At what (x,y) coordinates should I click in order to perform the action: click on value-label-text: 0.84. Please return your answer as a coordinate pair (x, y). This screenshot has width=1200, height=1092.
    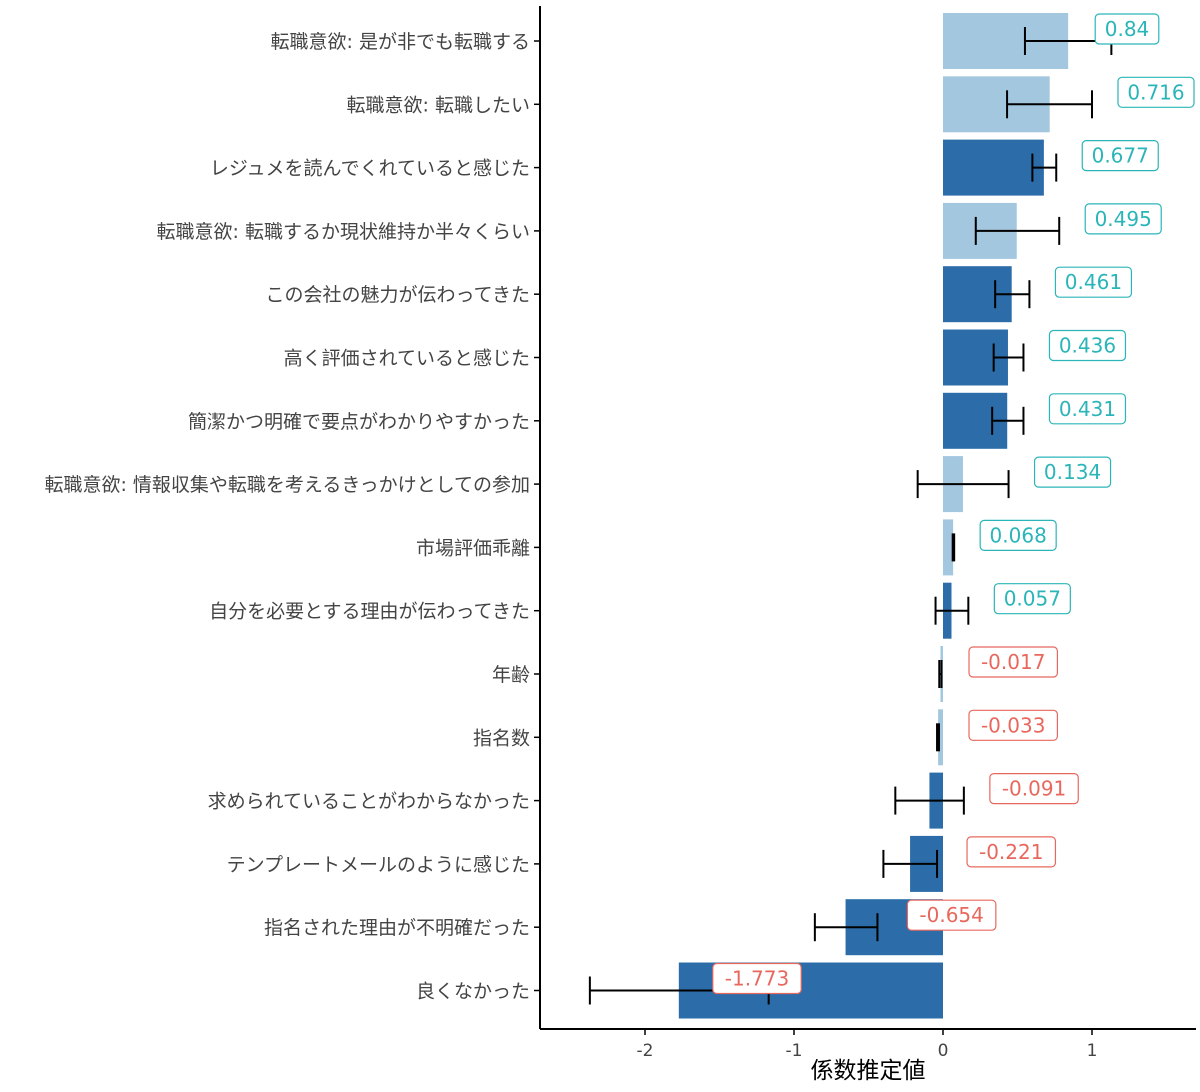
    Looking at the image, I should click on (1127, 29).